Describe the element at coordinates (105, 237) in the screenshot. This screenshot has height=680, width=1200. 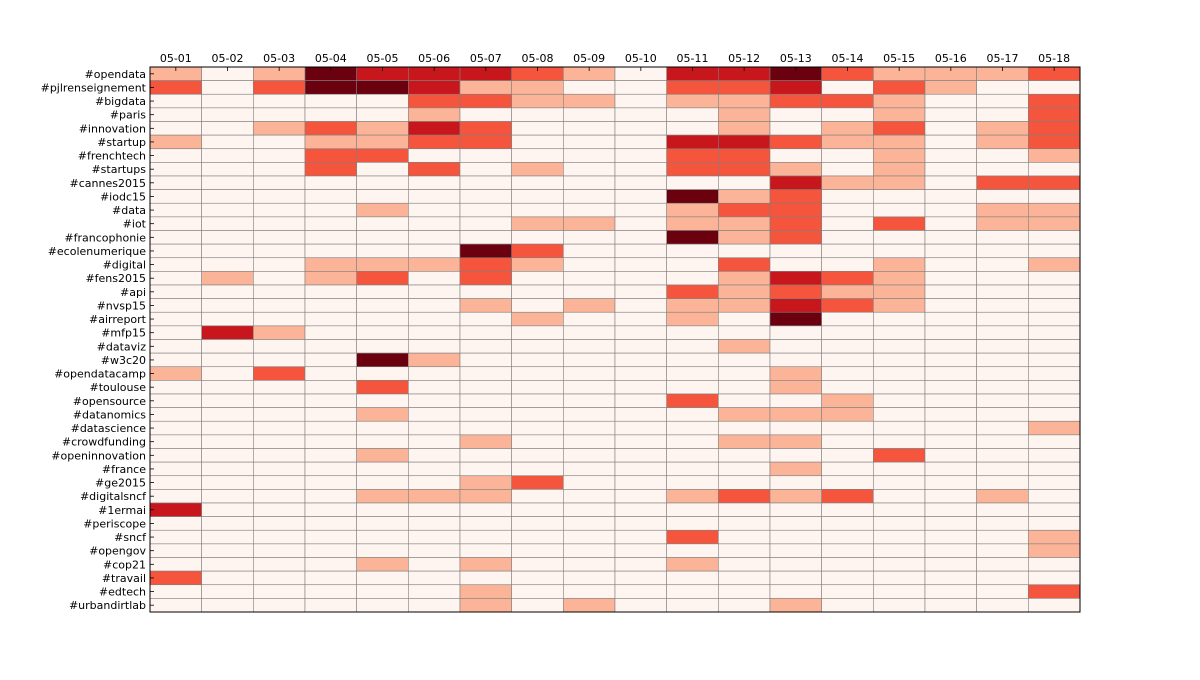
I see `y-tick-label: #francophonie` at that location.